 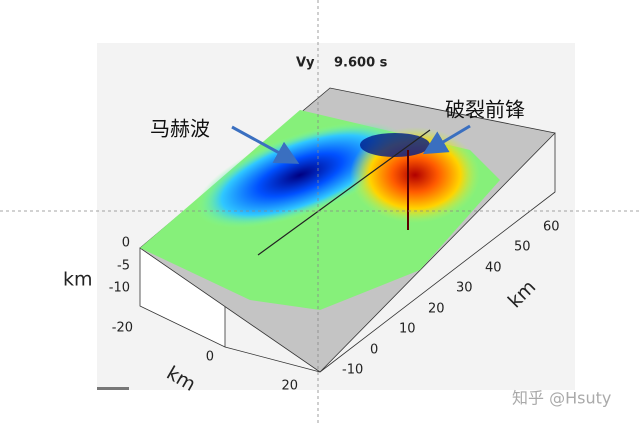 I want to click on z-tick-label: 0, so click(x=126, y=243).